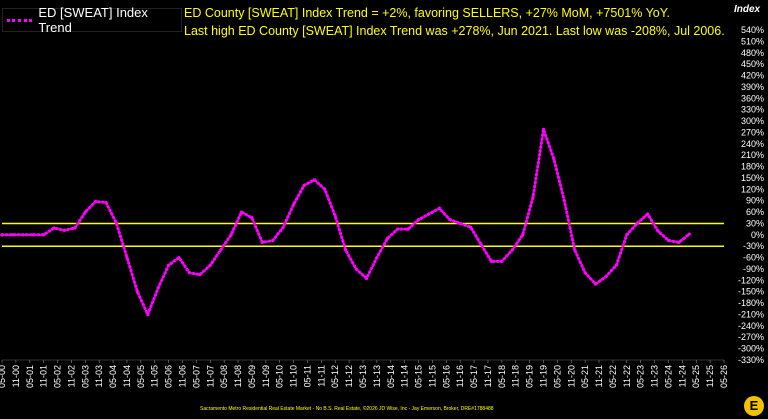 Image resolution: width=768 pixels, height=419 pixels. I want to click on x-tick-label: 11-01, so click(44, 376).